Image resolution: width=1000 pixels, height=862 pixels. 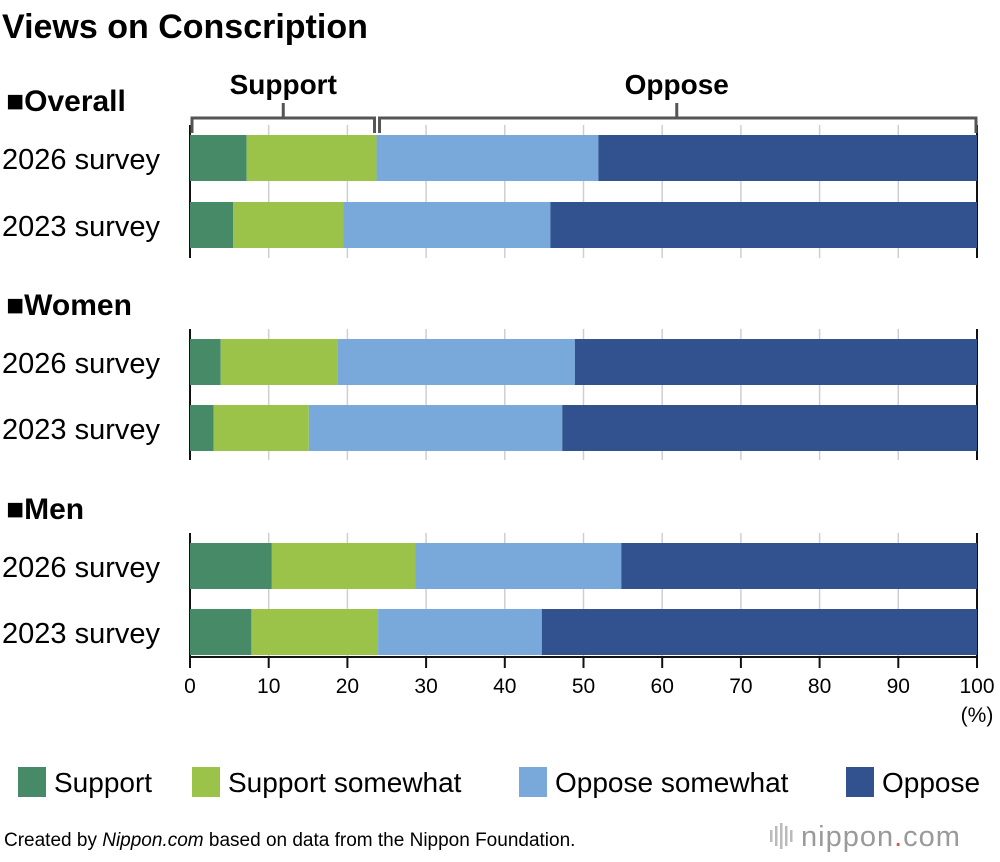 I want to click on x-axis: 0 10 20 30 40 50 60 70 80 90 100 (%), so click(x=589, y=692).